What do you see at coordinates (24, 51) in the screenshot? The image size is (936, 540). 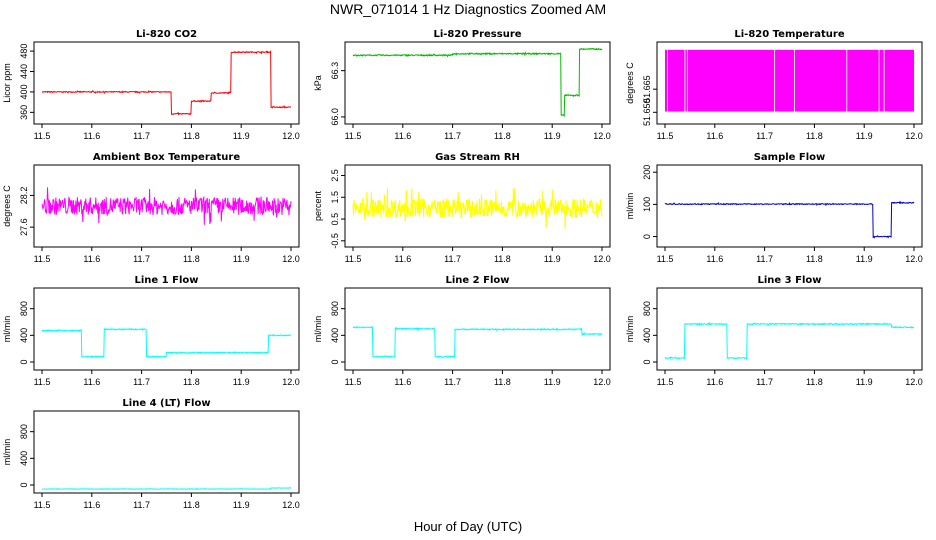 I see `y-tick-label: 480` at bounding box center [24, 51].